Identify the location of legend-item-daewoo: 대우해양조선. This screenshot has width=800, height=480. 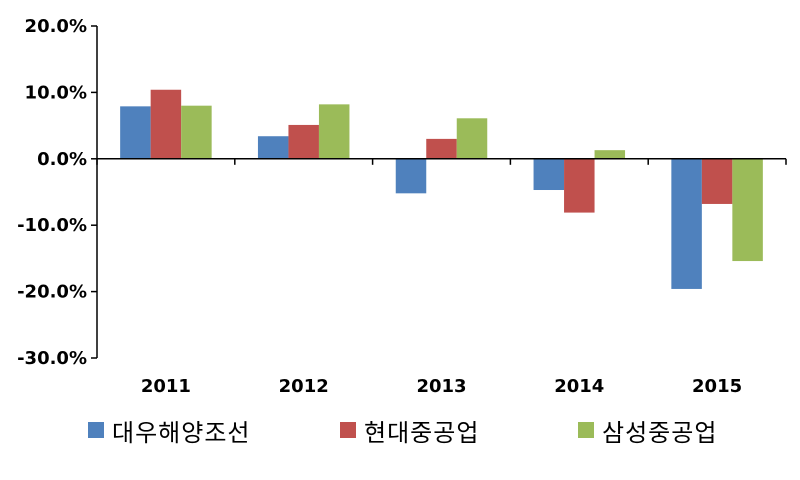
(169, 430).